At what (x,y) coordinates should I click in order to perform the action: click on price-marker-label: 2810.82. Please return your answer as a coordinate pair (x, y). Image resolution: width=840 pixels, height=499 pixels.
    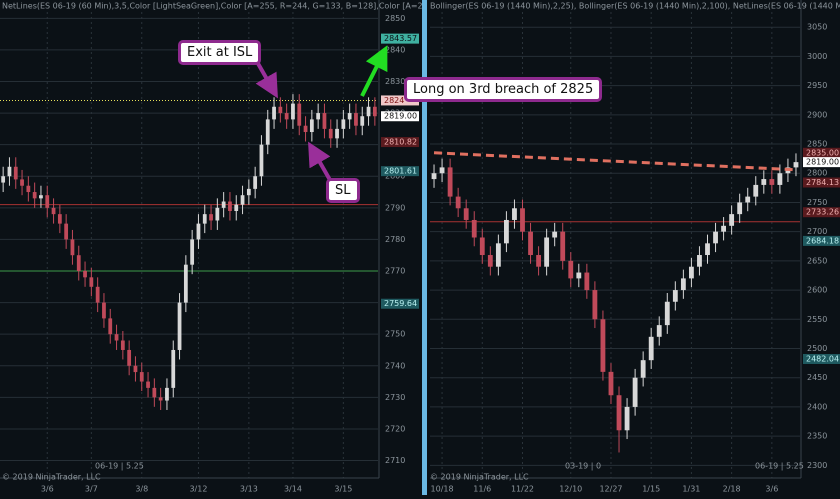
    Looking at the image, I should click on (400, 142).